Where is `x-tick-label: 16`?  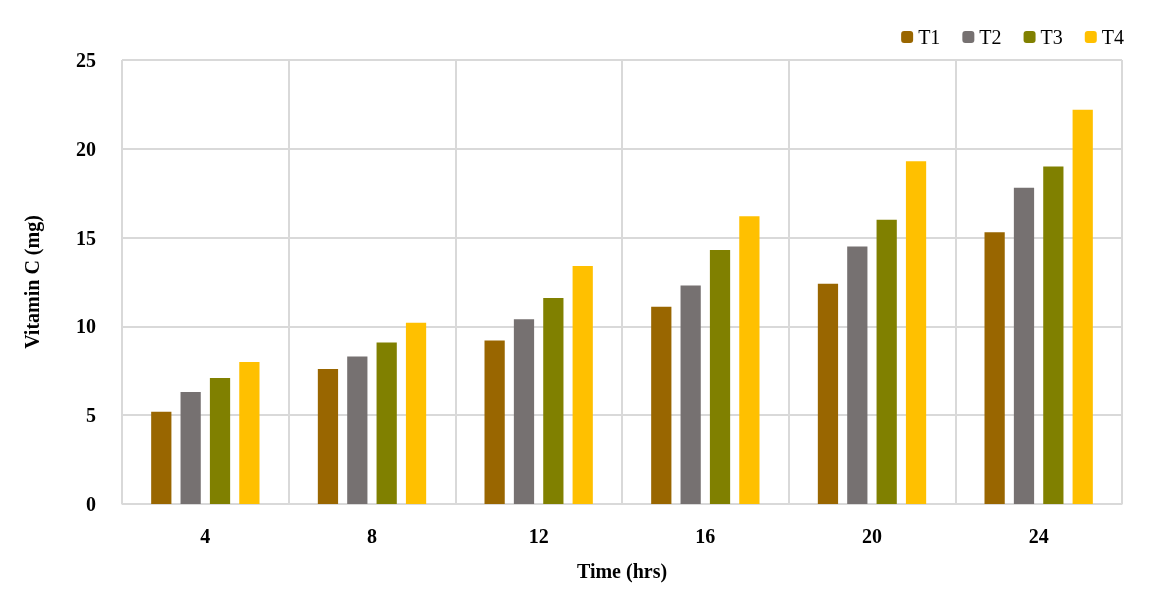
x-tick-label: 16 is located at coordinates (705, 536).